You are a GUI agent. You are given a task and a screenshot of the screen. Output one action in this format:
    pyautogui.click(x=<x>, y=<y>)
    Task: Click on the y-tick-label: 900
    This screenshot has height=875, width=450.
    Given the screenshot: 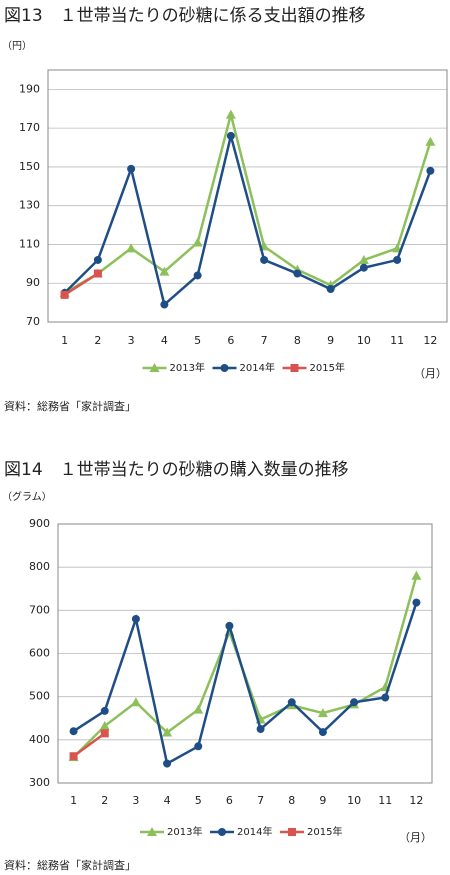 What is the action you would take?
    pyautogui.click(x=39, y=523)
    